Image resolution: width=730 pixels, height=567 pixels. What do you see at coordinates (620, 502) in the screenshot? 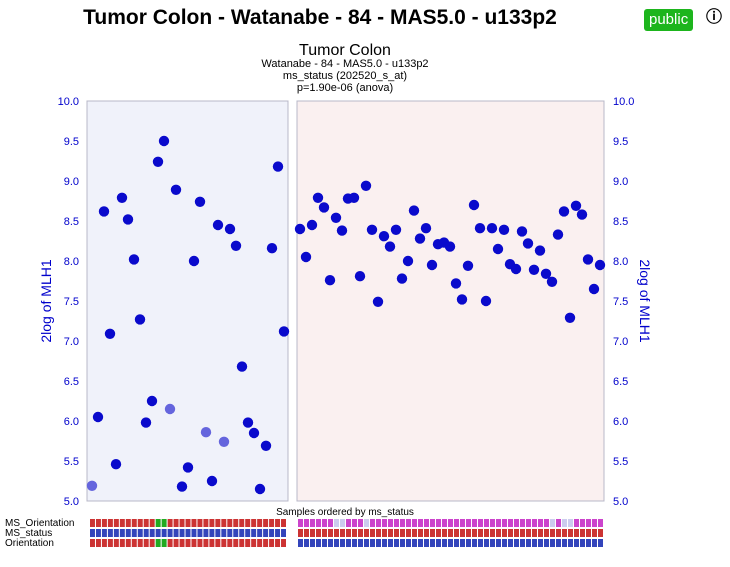
I see `y-tick-label-right: 5.0` at bounding box center [620, 502].